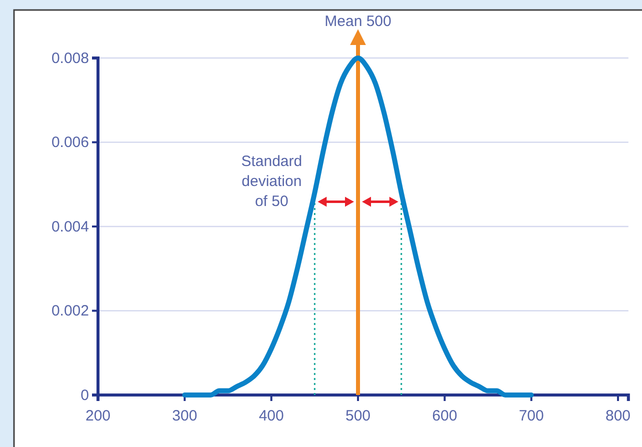  What do you see at coordinates (185, 416) in the screenshot?
I see `x-tick-label: 300` at bounding box center [185, 416].